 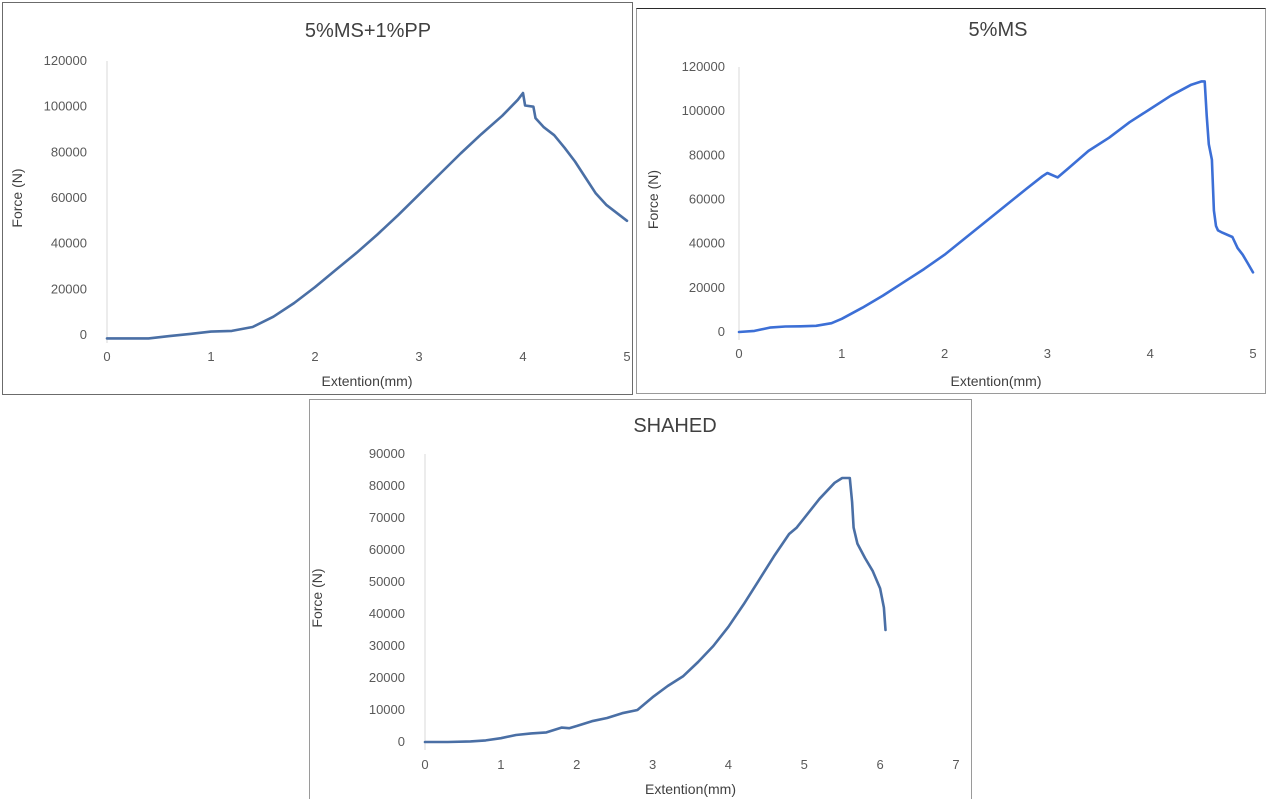 What do you see at coordinates (387, 709) in the screenshot?
I see `y-tick-label: 10000` at bounding box center [387, 709].